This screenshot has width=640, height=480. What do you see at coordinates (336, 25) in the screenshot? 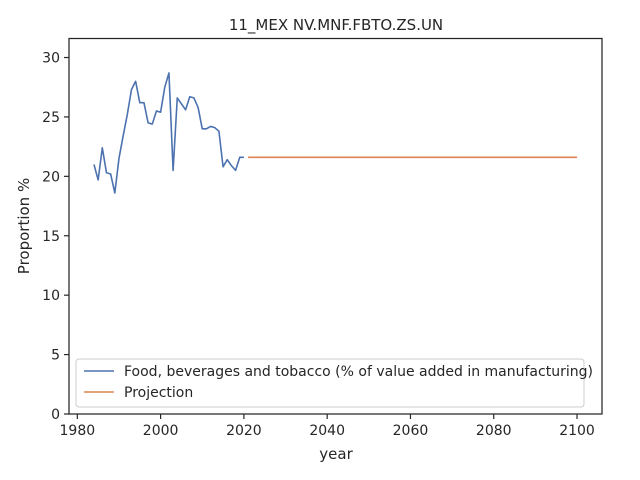
I see `chart-title: 11_MEX NV.MNF.FBTO.ZS.UN` at bounding box center [336, 25].